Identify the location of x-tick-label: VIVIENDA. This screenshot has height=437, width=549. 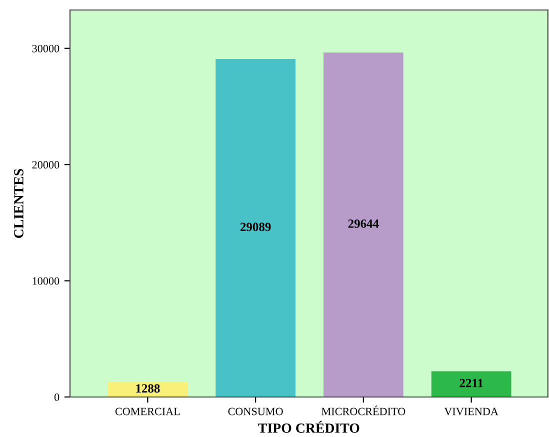
(471, 412).